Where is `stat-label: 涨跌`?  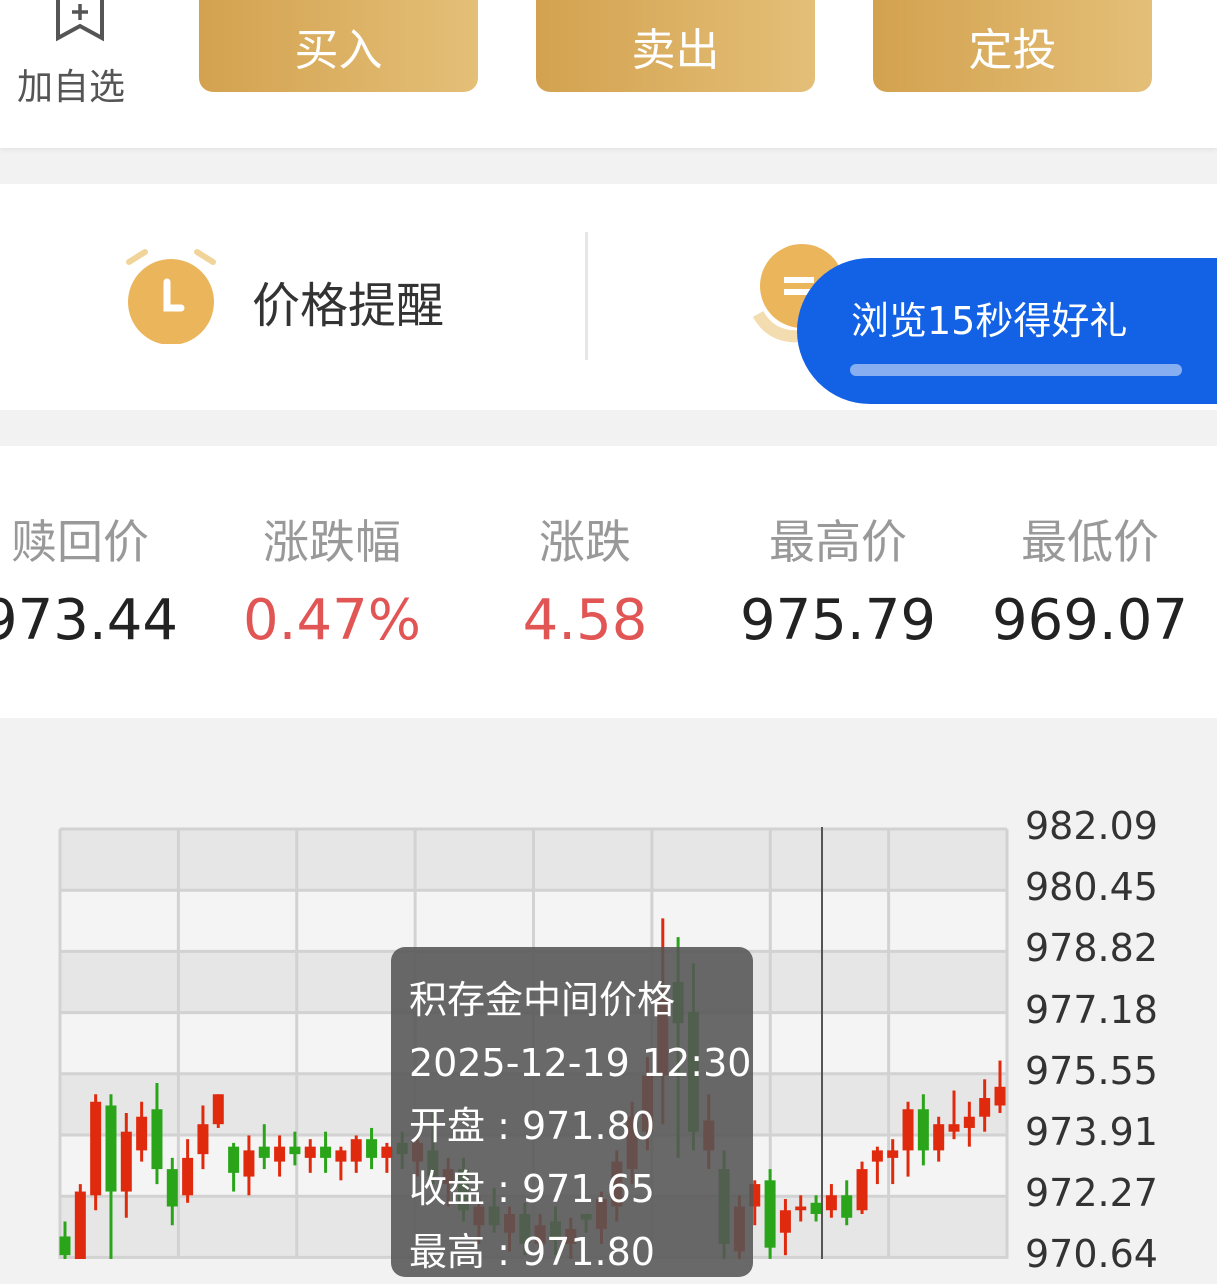
stat-label: 涨跌 is located at coordinates (585, 542).